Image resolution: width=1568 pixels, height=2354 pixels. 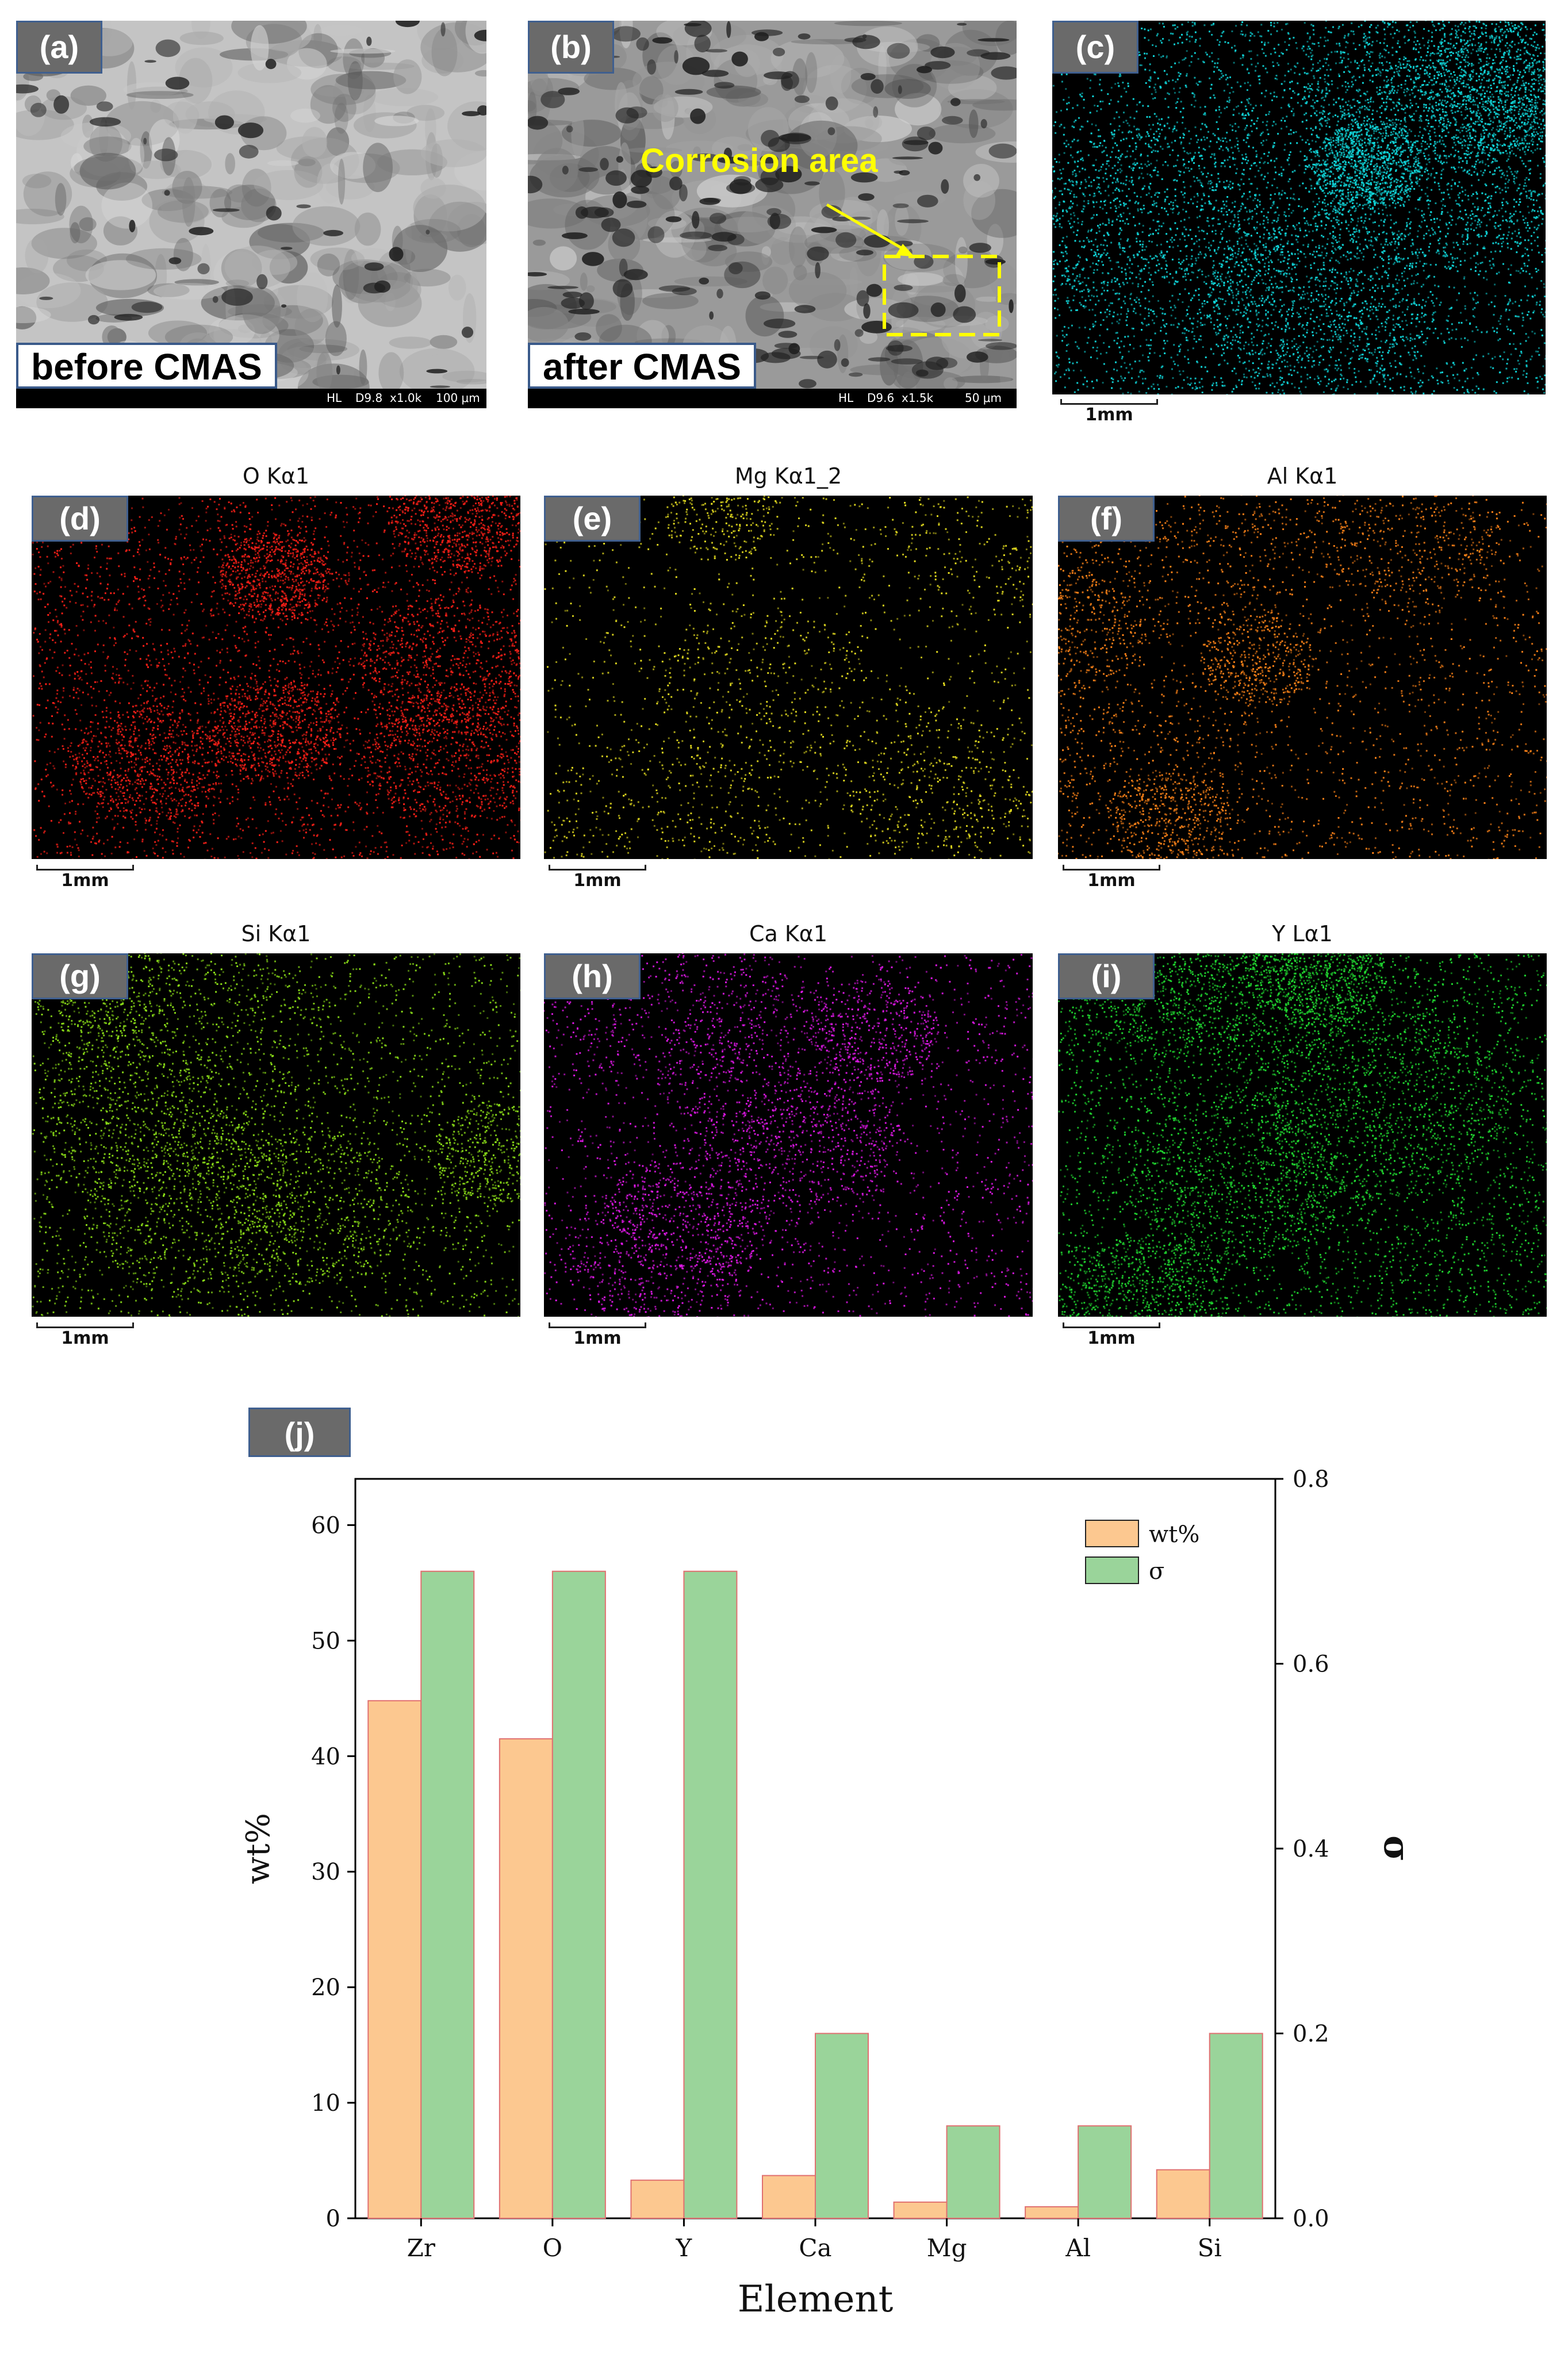 What do you see at coordinates (421, 2248) in the screenshot?
I see `x-tick-label: Zr` at bounding box center [421, 2248].